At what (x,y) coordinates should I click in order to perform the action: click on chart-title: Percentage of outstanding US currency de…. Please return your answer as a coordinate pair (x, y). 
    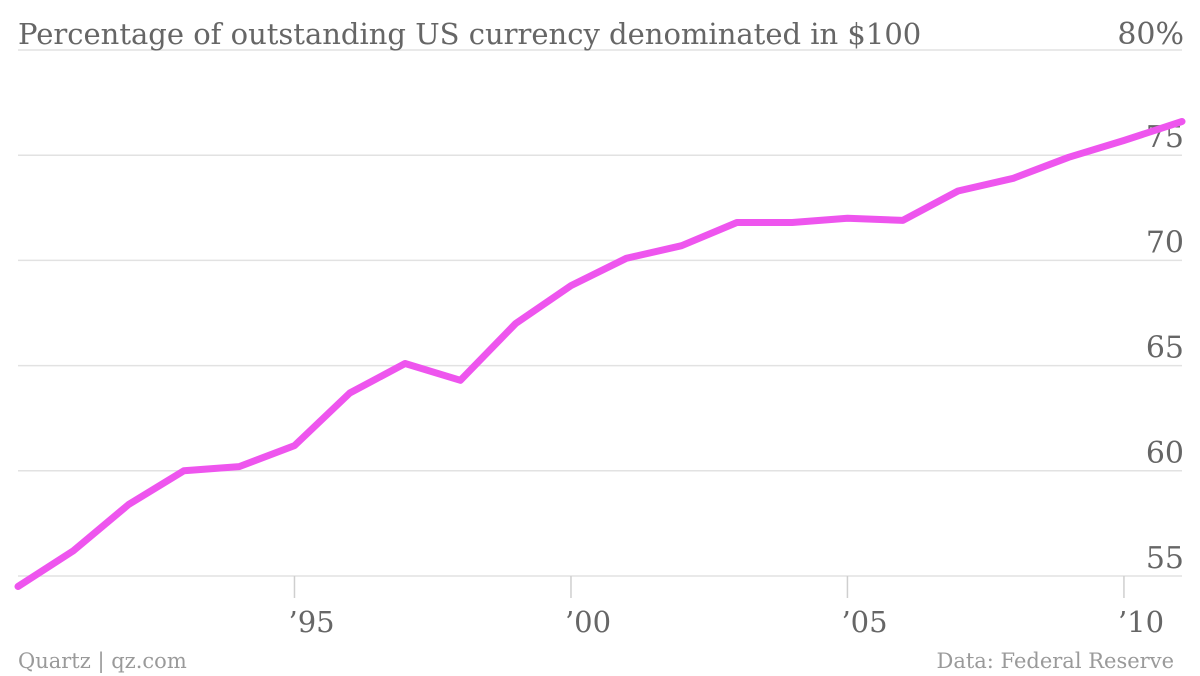
    Looking at the image, I should click on (469, 34).